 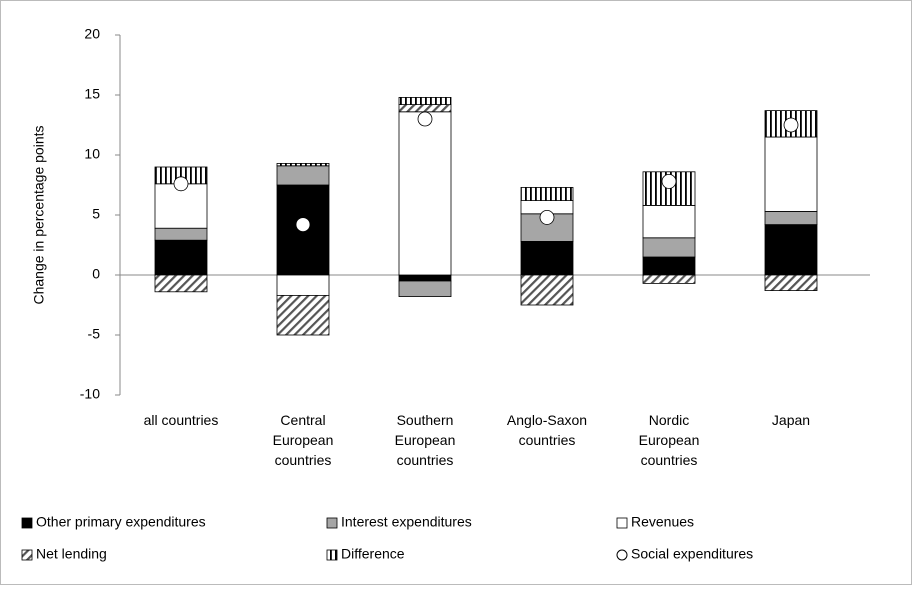 I want to click on x-tick-label: Nordic European countries, so click(x=669, y=440).